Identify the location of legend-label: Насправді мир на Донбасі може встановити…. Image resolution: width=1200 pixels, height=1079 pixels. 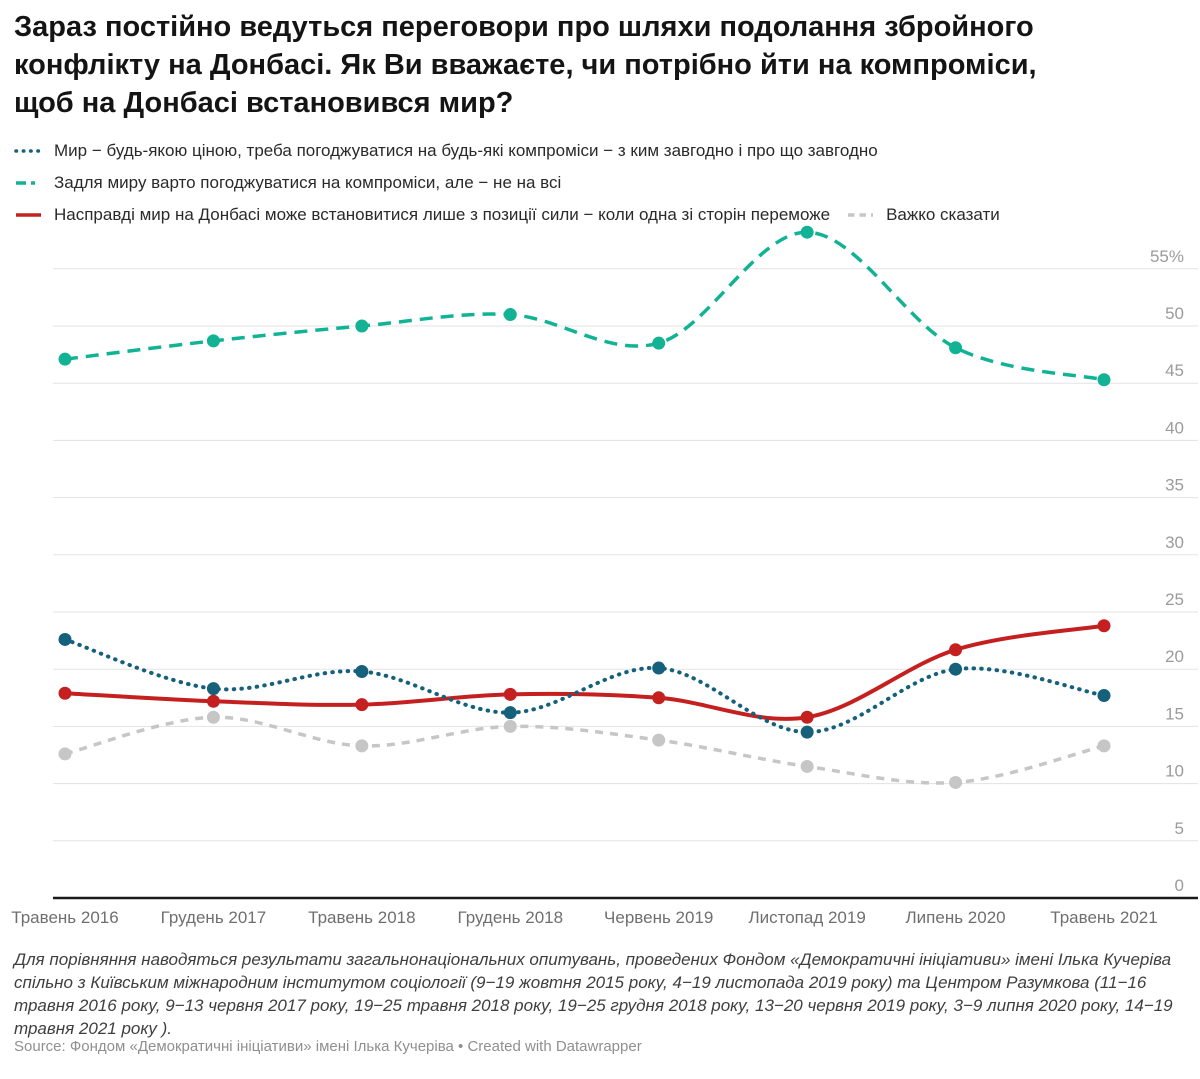
(442, 214).